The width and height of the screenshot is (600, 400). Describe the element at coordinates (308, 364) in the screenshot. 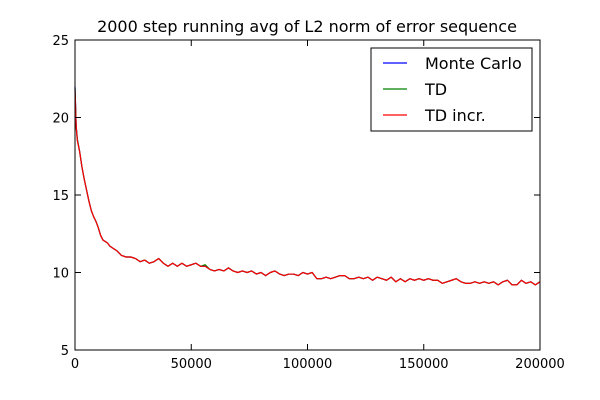

I see `x-tick-label: 100000` at that location.